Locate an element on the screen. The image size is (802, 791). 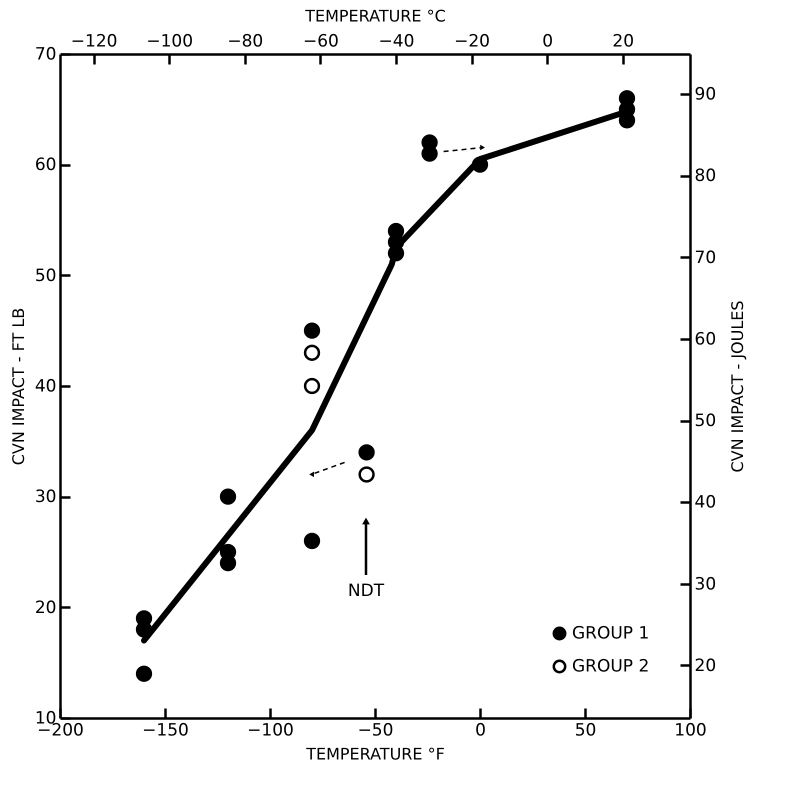
annotation: NDT is located at coordinates (366, 591).